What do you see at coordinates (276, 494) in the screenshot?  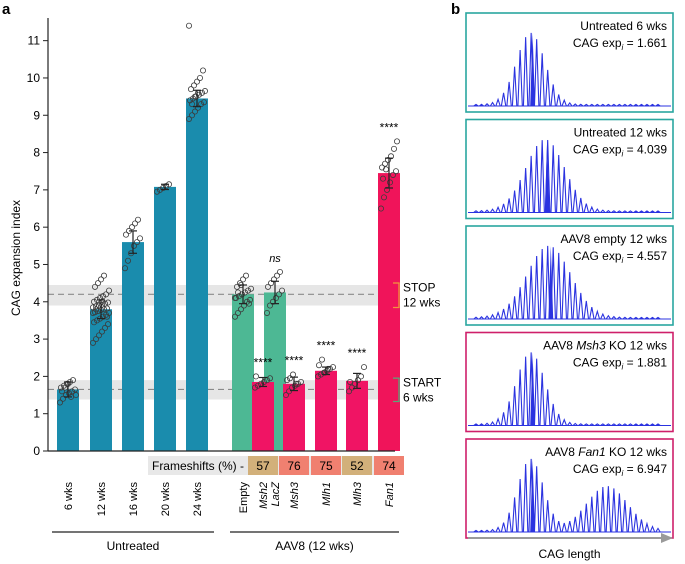 I see `x-tick-label: LacZ` at bounding box center [276, 494].